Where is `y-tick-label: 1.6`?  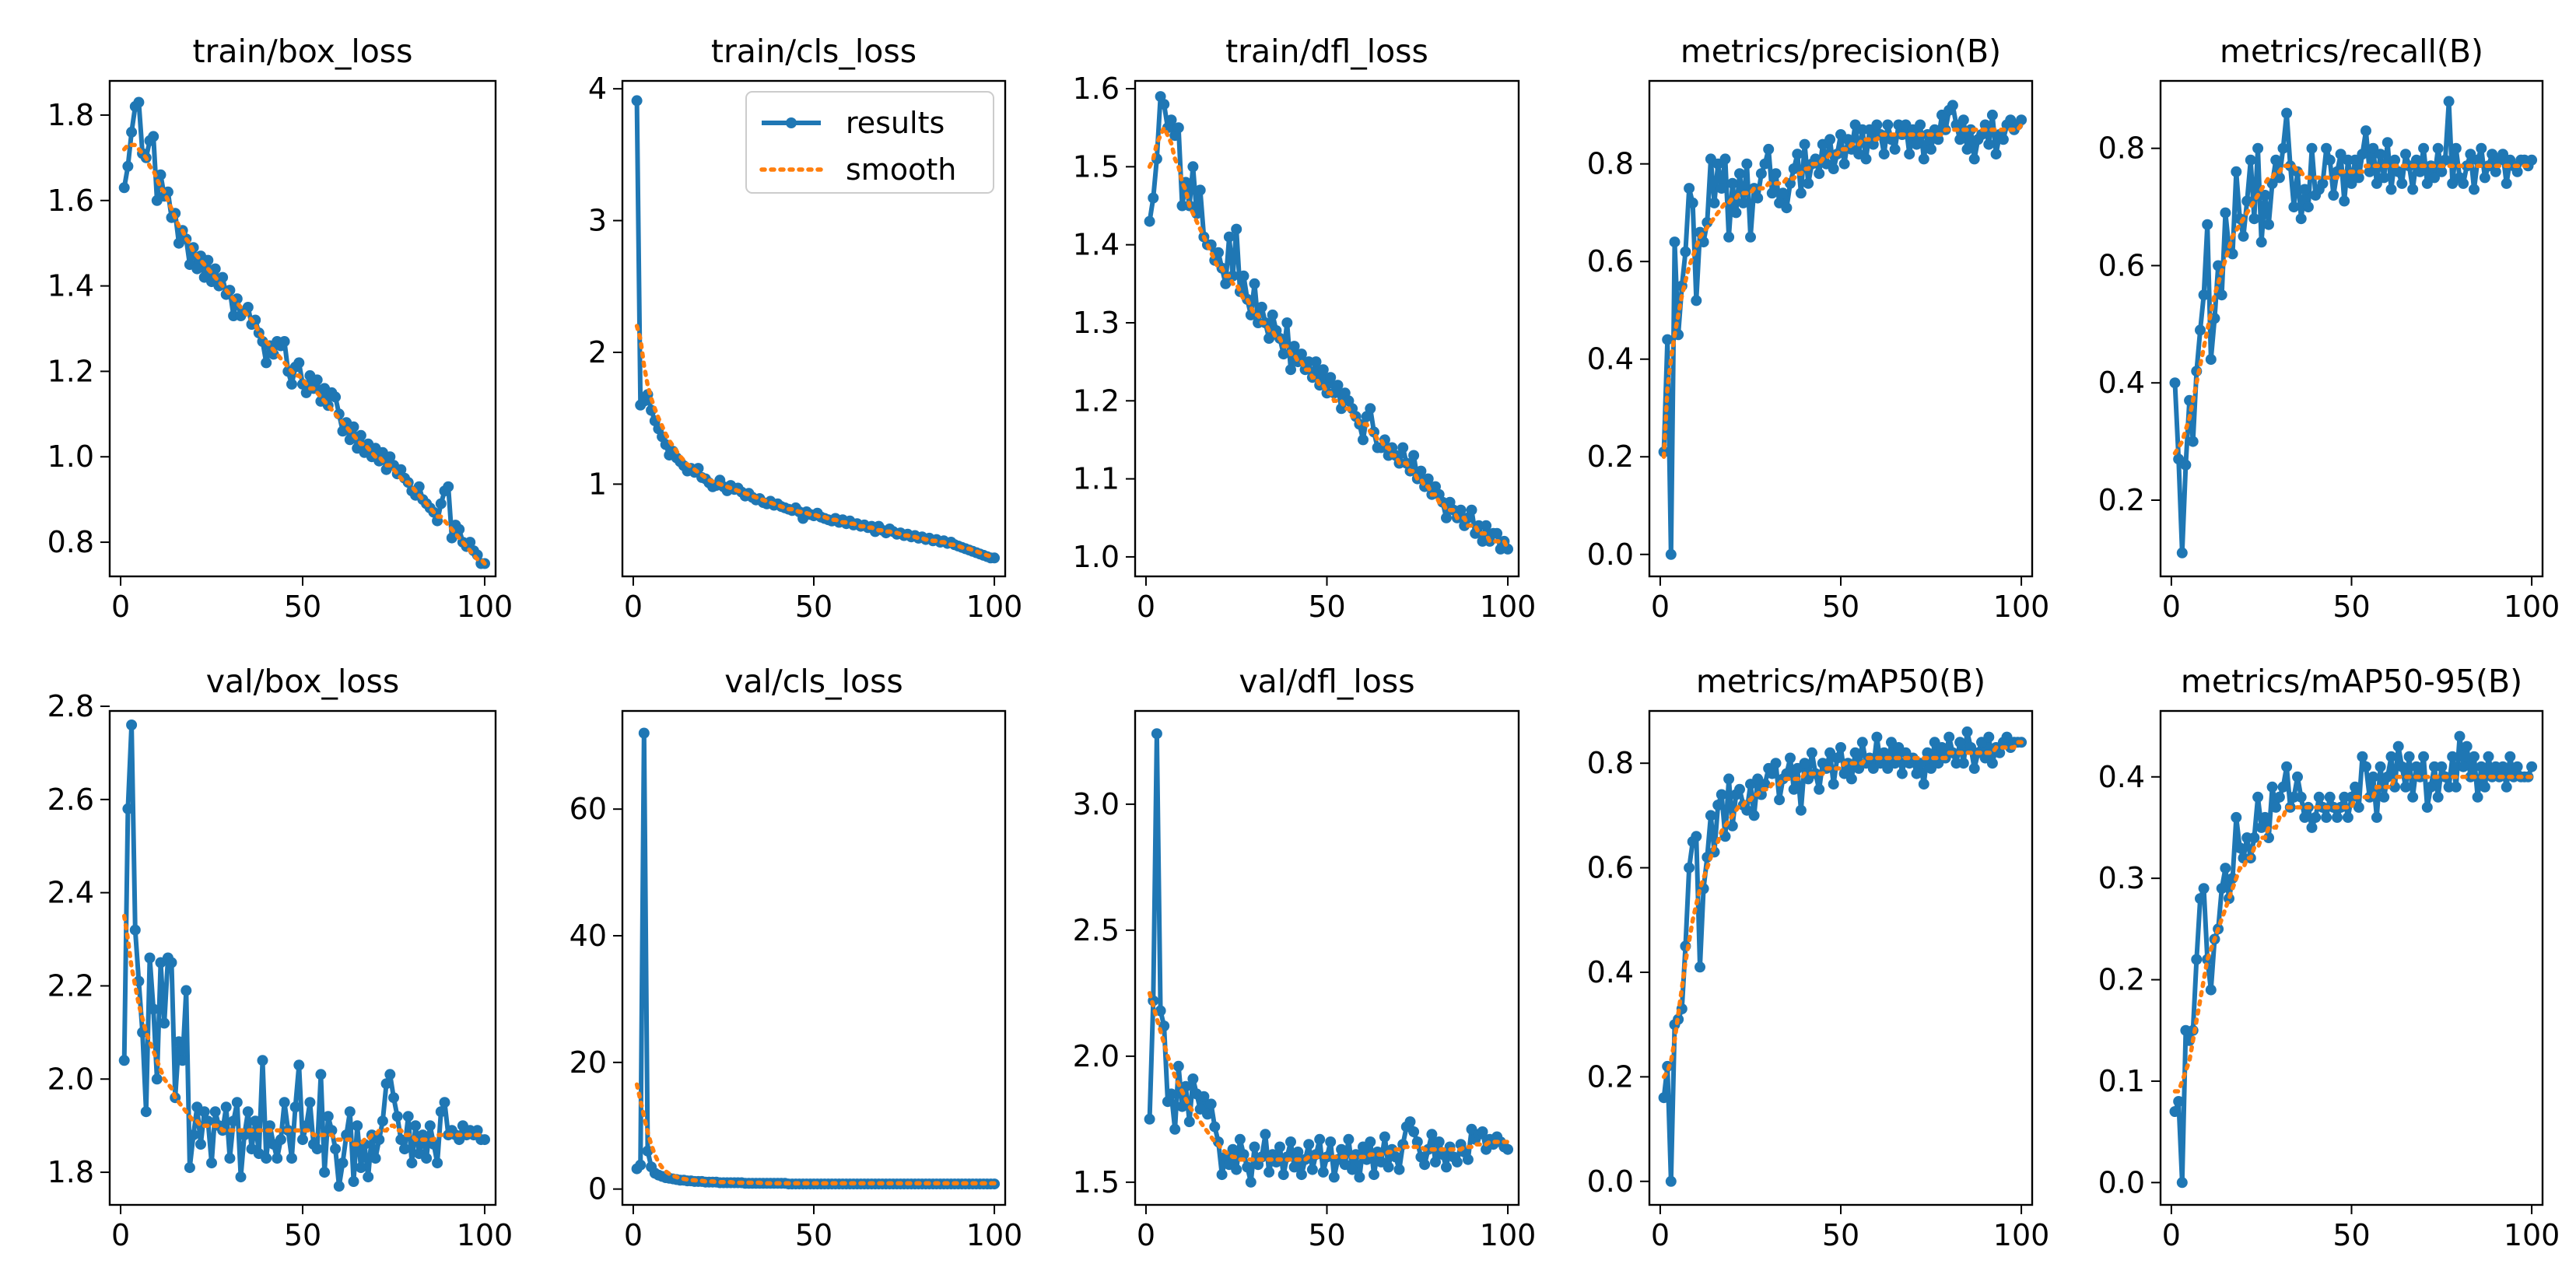
y-tick-label: 1.6 is located at coordinates (70, 201).